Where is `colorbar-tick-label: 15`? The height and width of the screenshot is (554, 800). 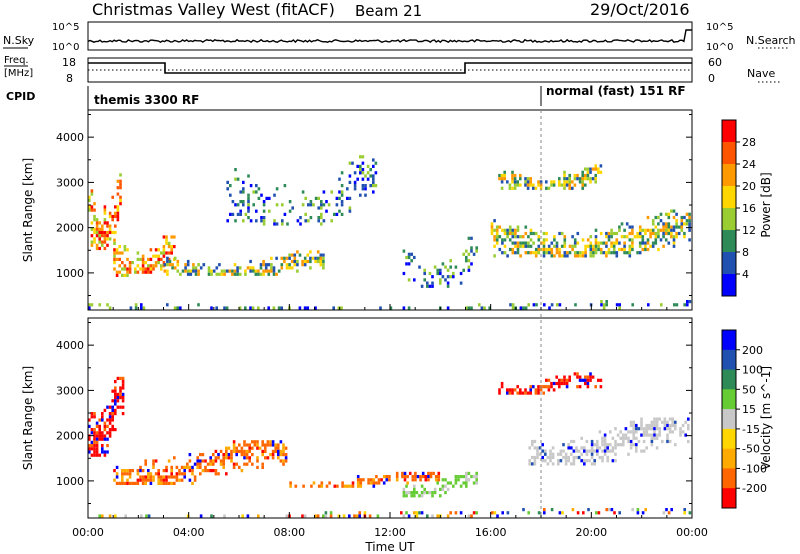 colorbar-tick-label: 15 is located at coordinates (749, 409).